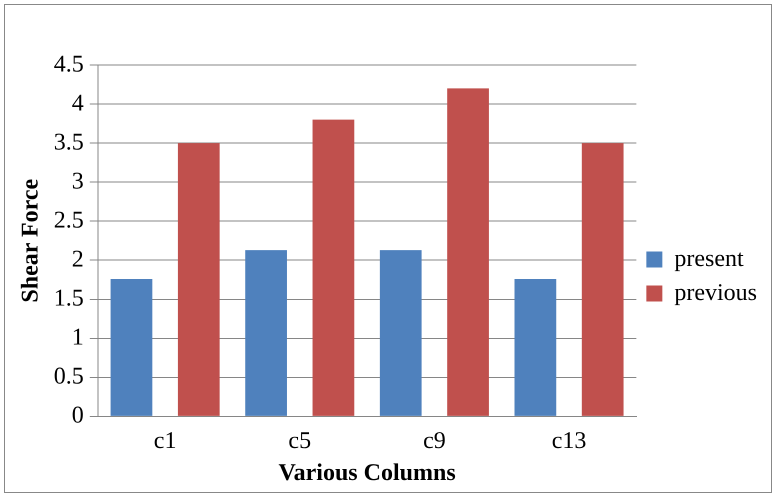 The width and height of the screenshot is (776, 497). I want to click on y-tick-label: 3.5, so click(69, 142).